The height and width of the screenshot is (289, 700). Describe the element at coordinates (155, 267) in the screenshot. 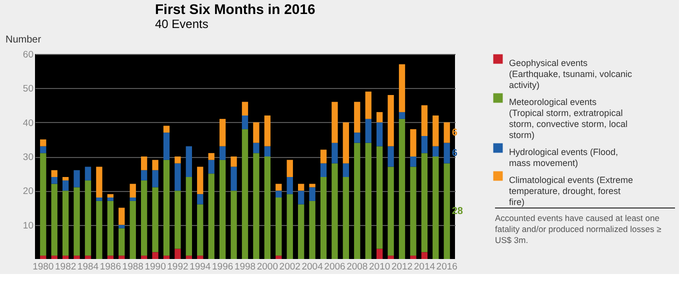

I see `x-tick-label: 1990` at that location.